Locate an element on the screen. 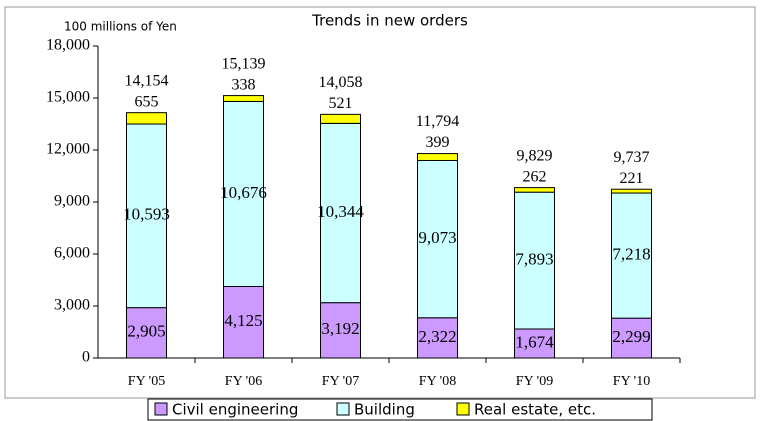 The height and width of the screenshot is (421, 762). data-label: 1,674 is located at coordinates (534, 341).